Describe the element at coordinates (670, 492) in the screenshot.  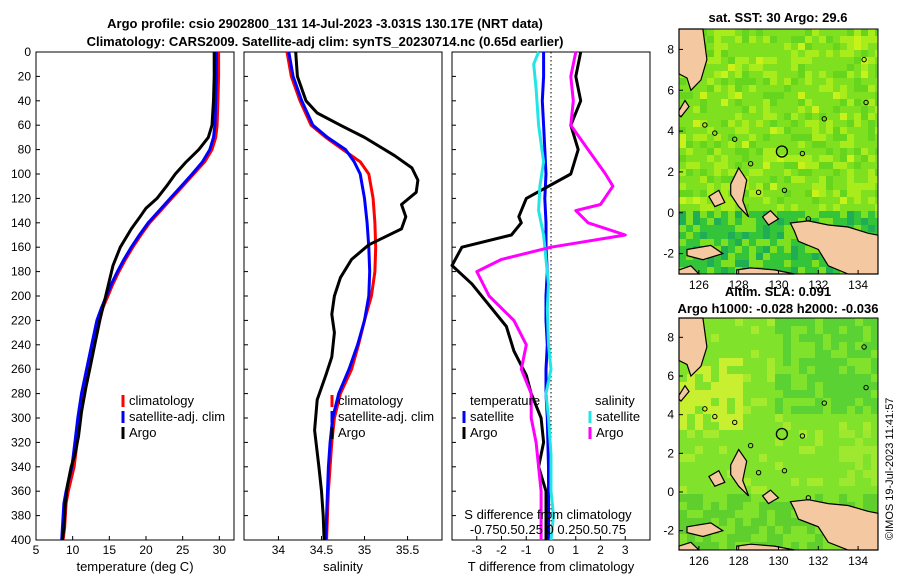
I see `y-tick-label: 0` at that location.